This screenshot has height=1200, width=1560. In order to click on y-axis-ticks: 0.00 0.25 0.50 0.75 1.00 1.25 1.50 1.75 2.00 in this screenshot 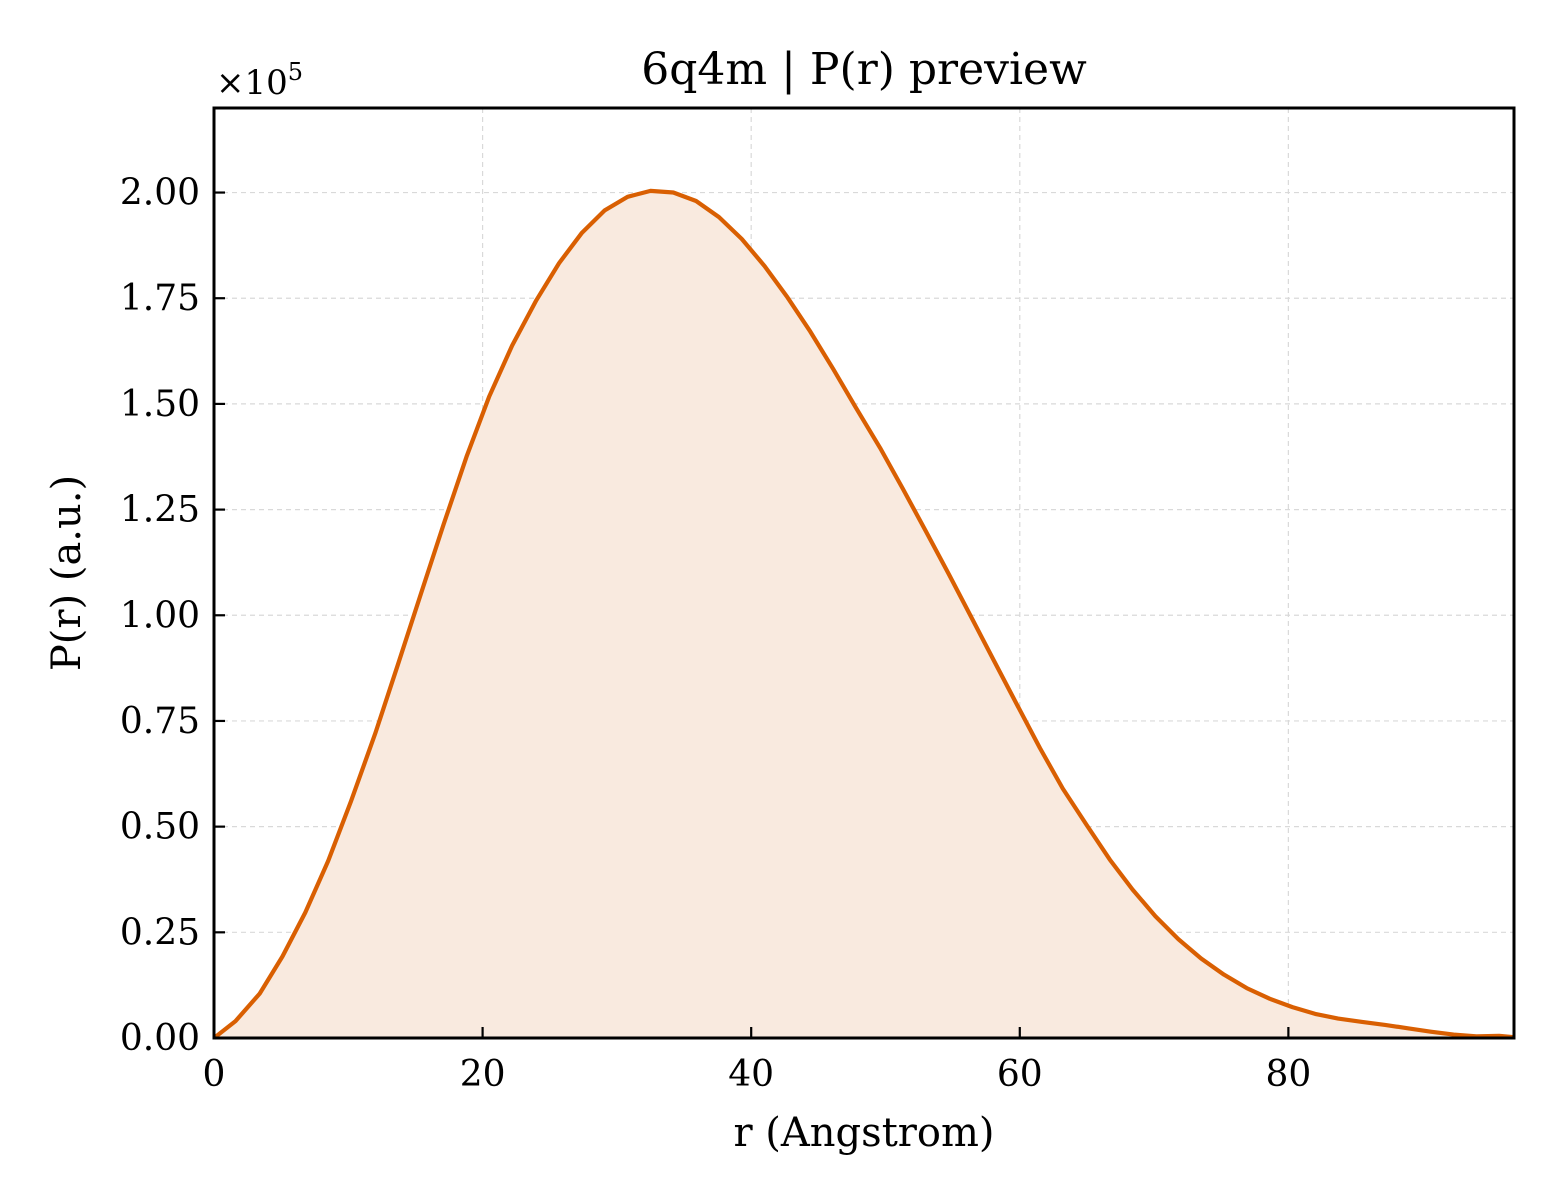, I will do `click(172, 616)`.